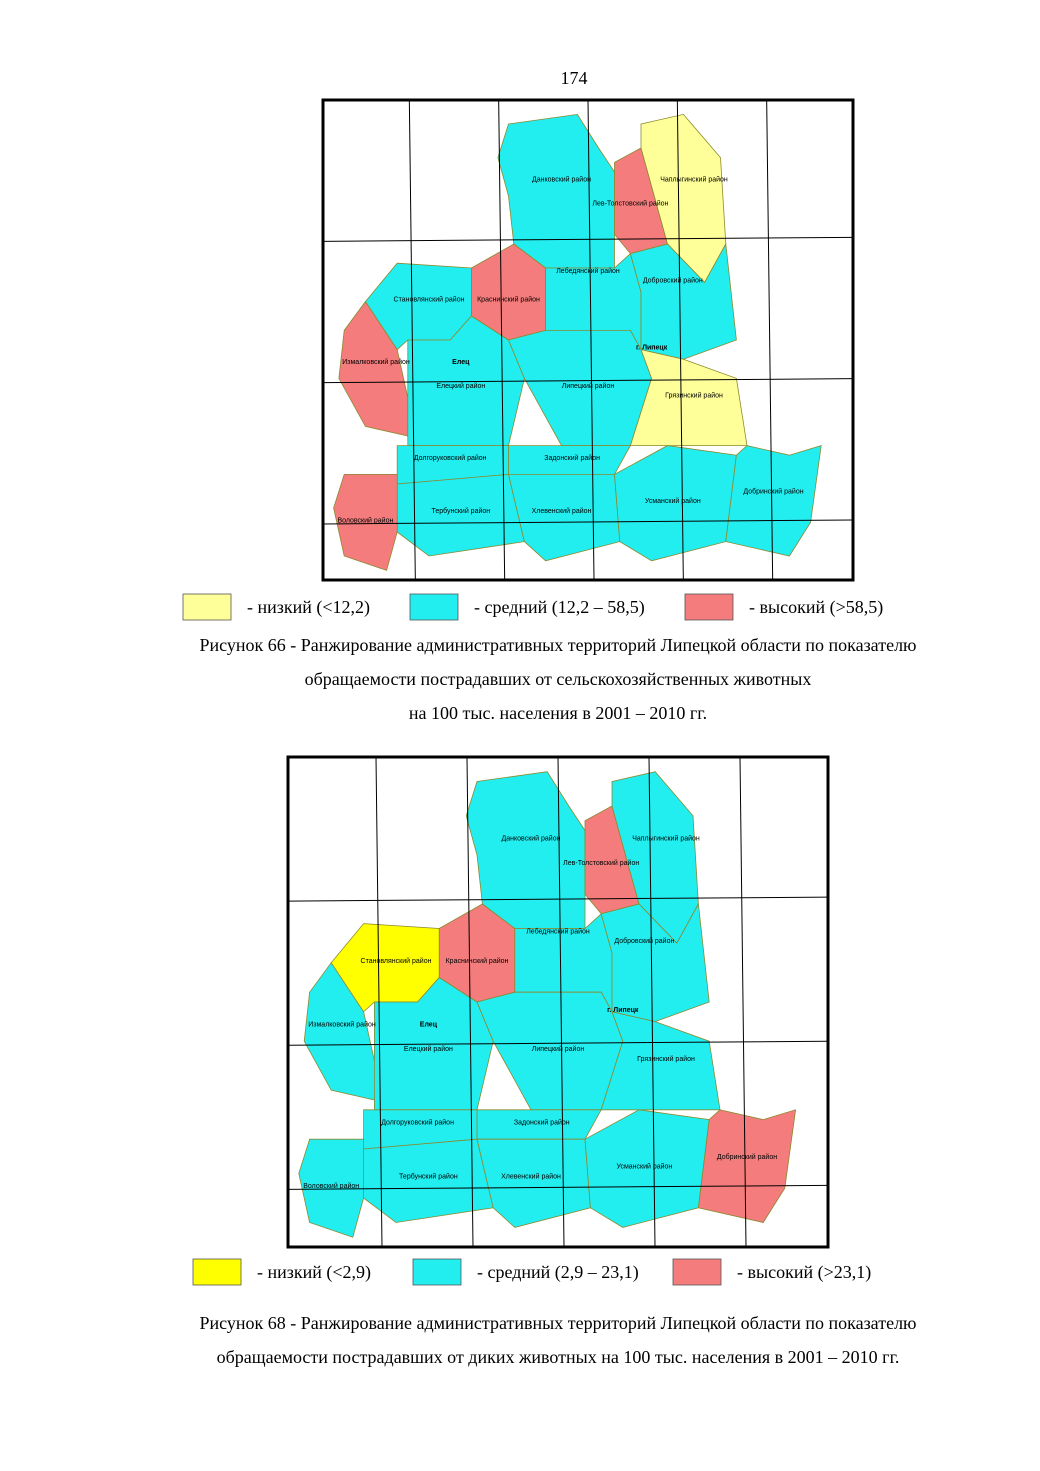  I want to click on figure-caption: на 100 тыс. населения в 2001 – 2010 гг., so click(558, 713).